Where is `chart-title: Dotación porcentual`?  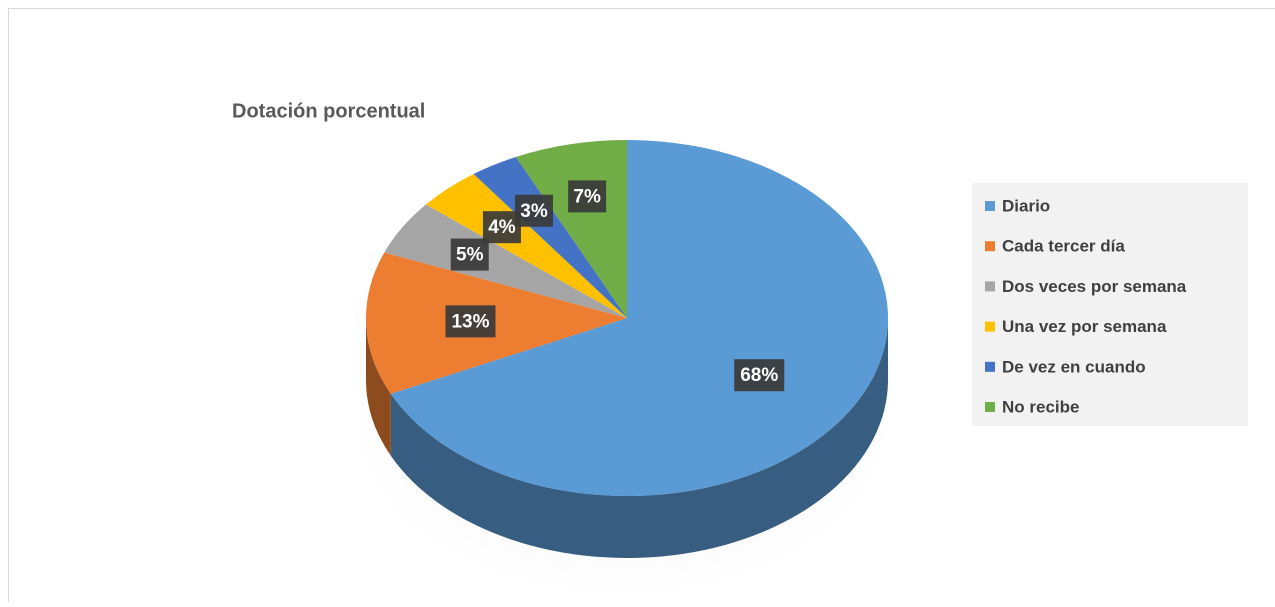
chart-title: Dotación porcentual is located at coordinates (328, 111).